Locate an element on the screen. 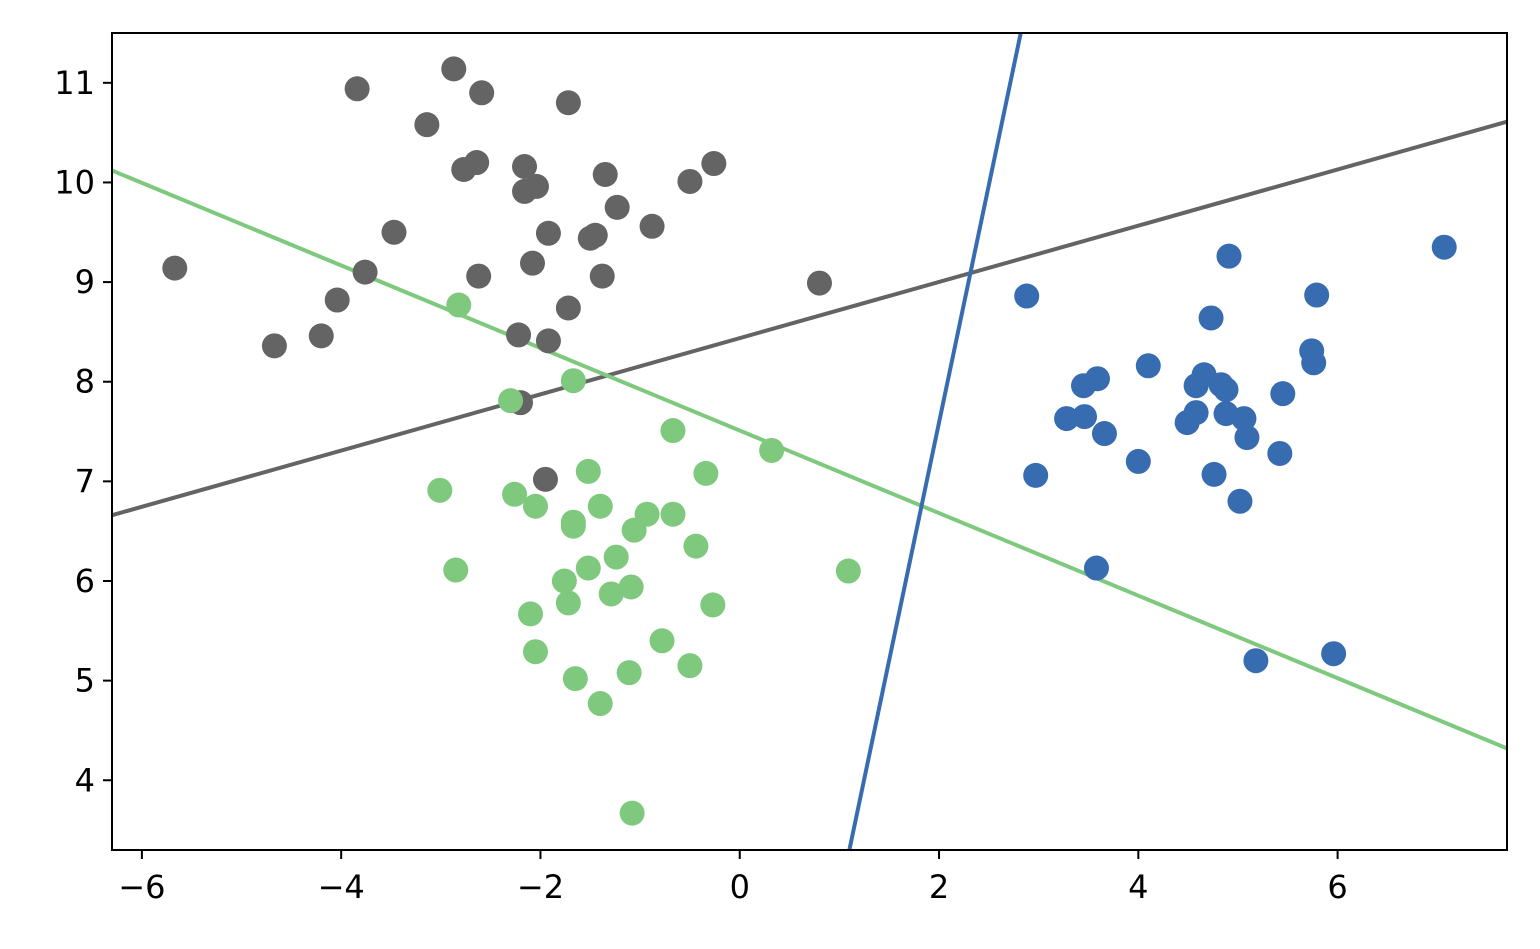  x-tick-label: 6 is located at coordinates (1337, 887).